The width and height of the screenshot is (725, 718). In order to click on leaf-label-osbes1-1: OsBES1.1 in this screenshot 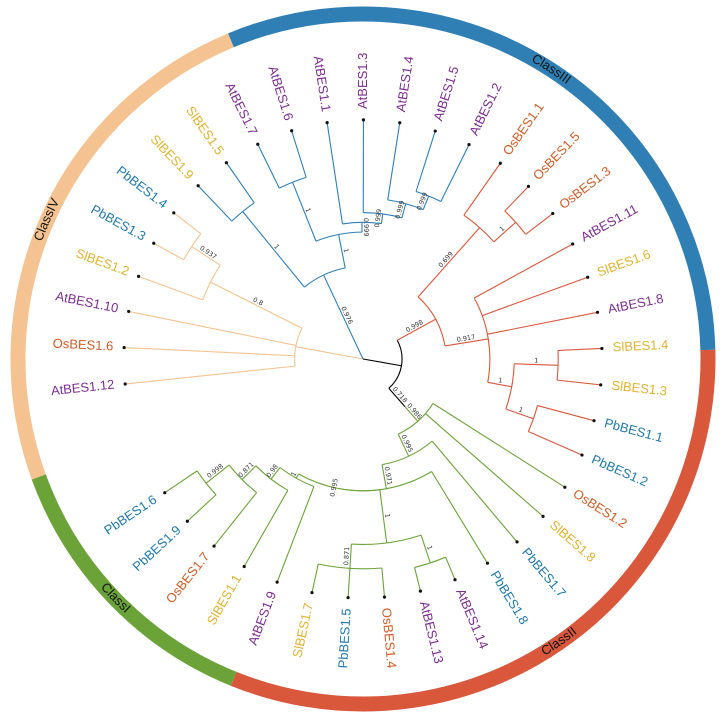, I will do `click(523, 129)`.